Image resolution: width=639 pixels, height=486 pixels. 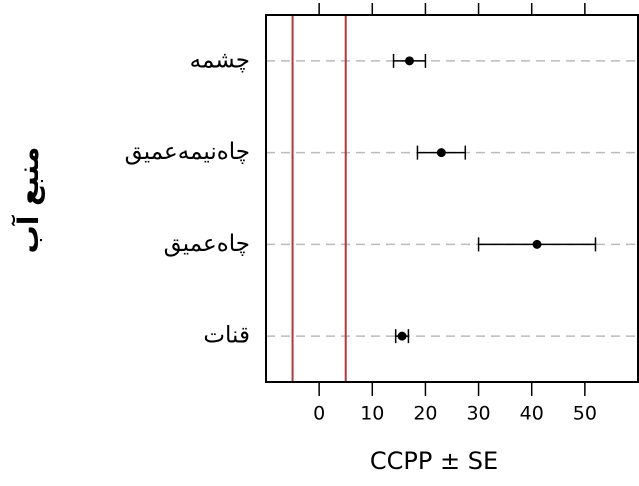 I want to click on x-tick-label: 30, so click(x=478, y=414).